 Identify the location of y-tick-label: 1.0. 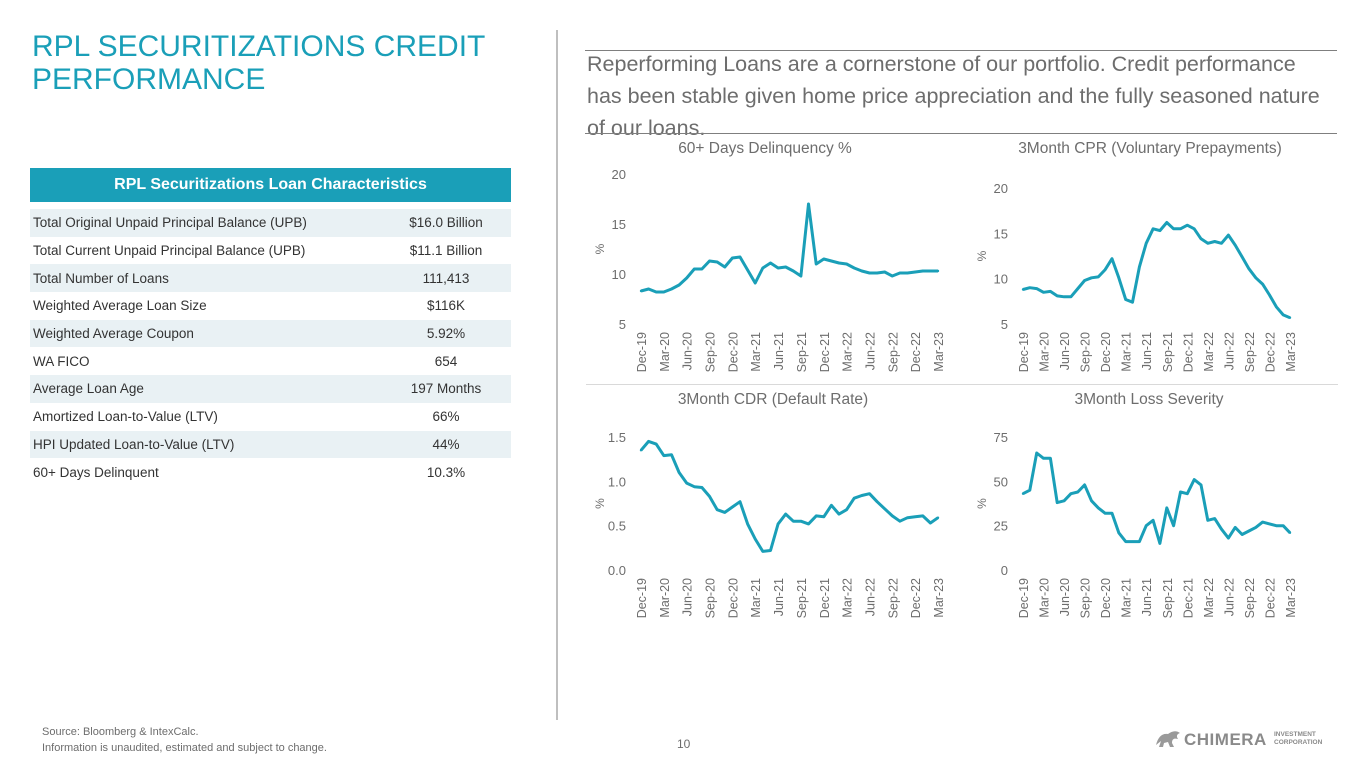
(617, 481).